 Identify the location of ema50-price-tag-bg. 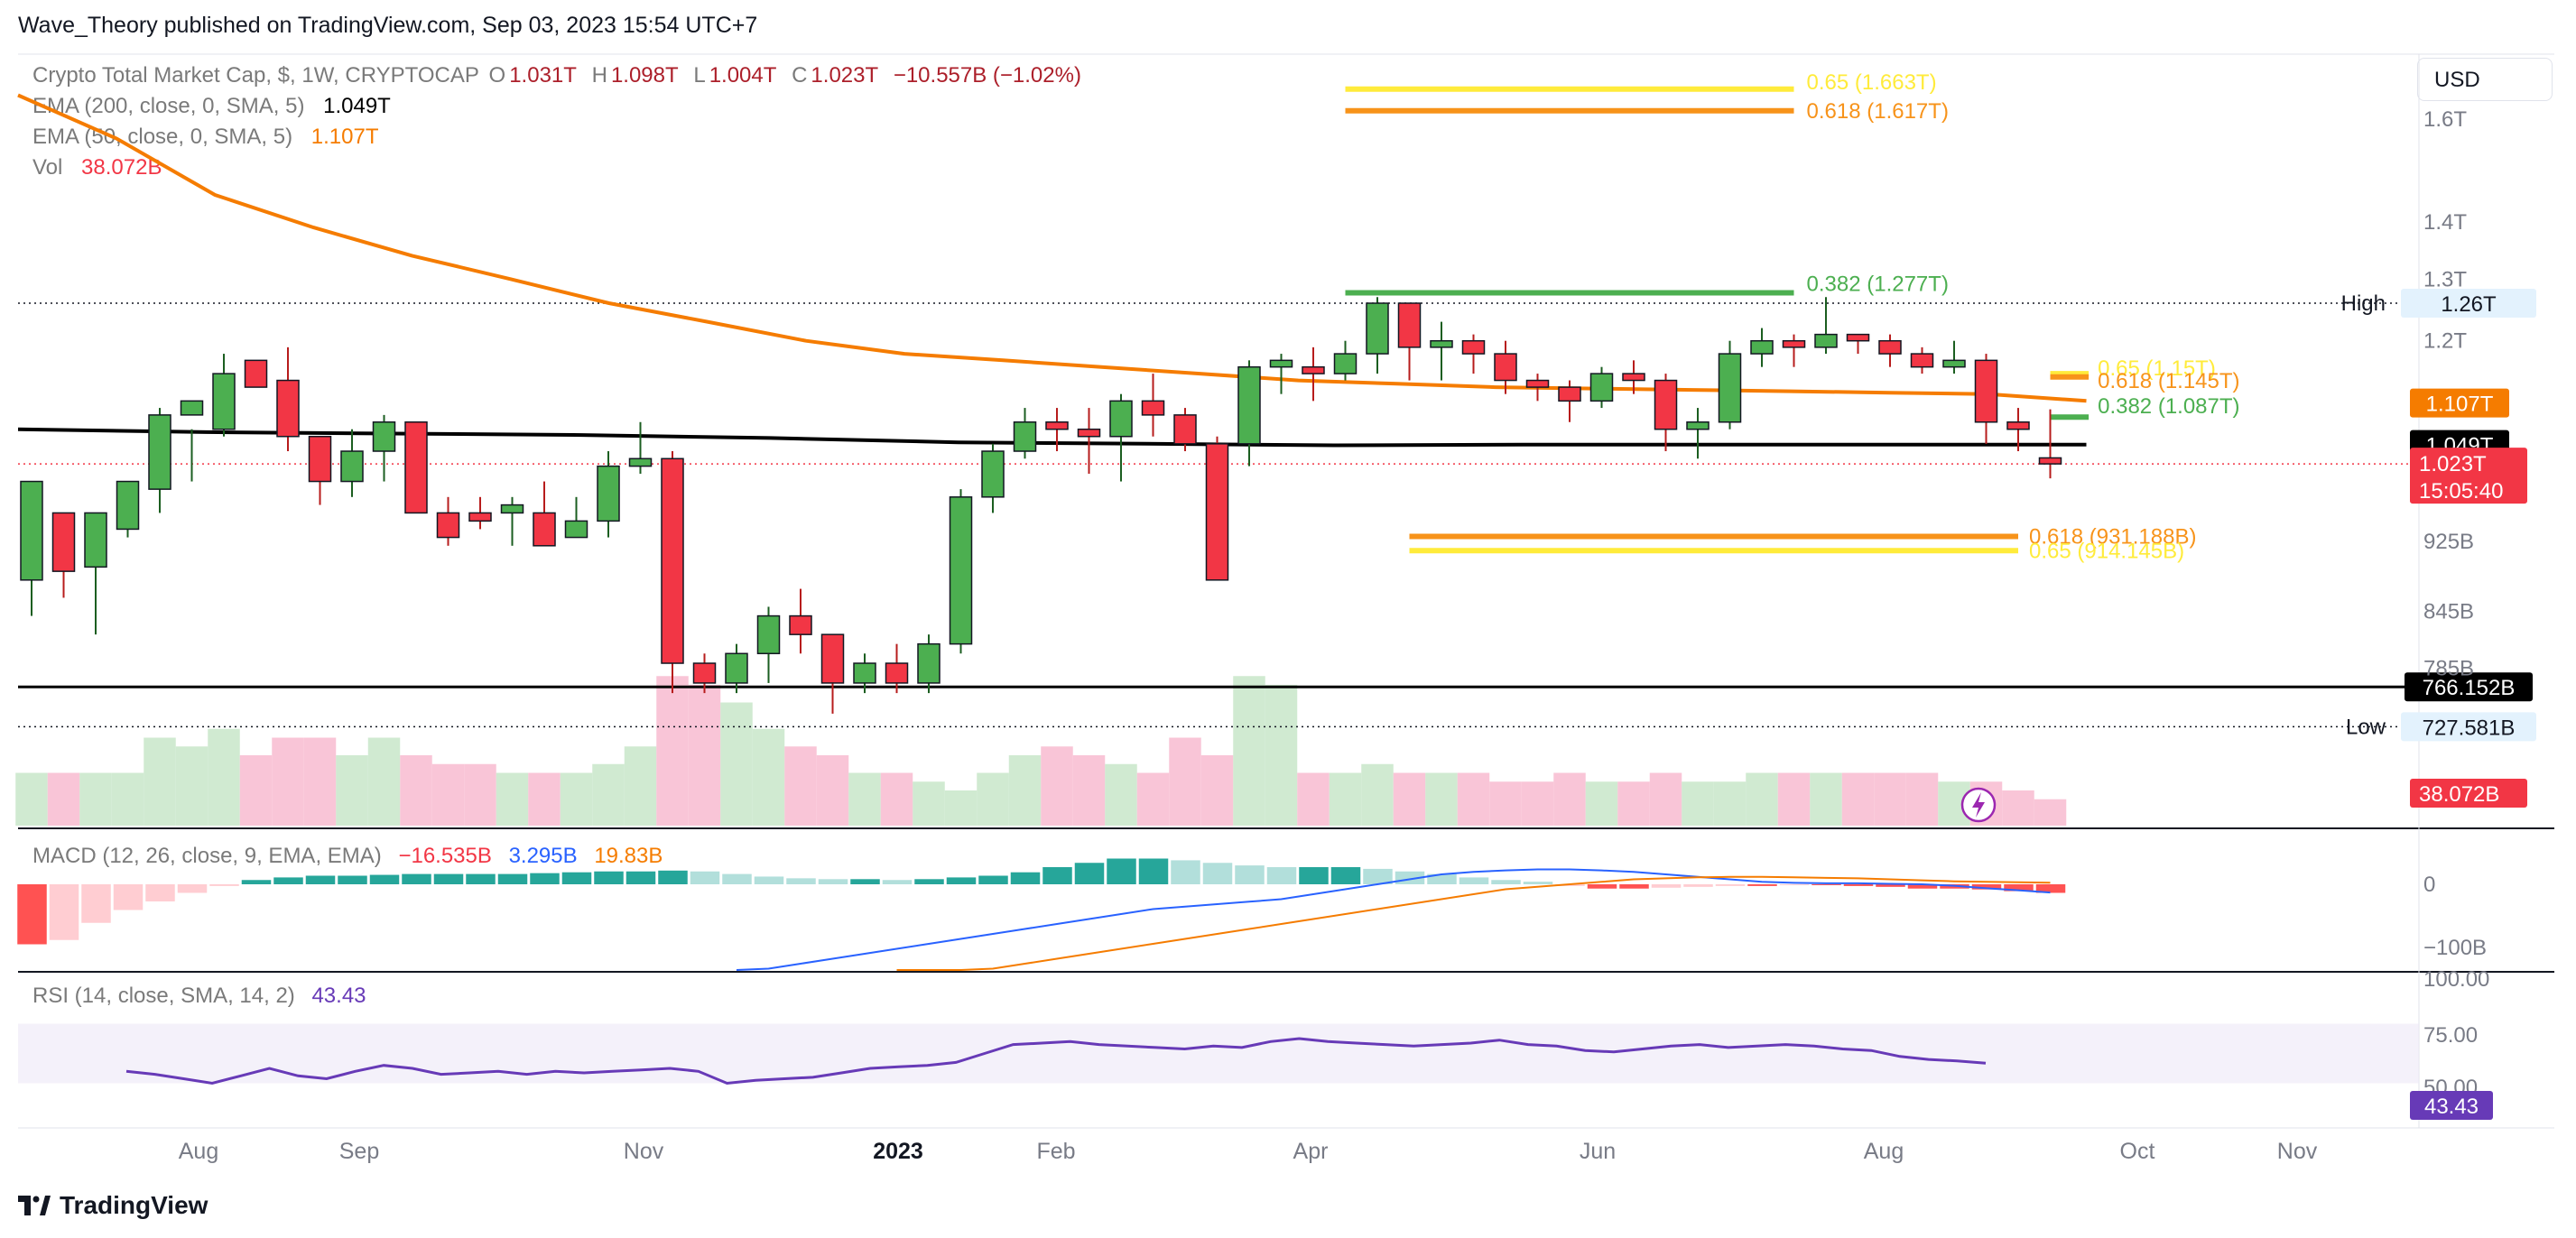
(2459, 403).